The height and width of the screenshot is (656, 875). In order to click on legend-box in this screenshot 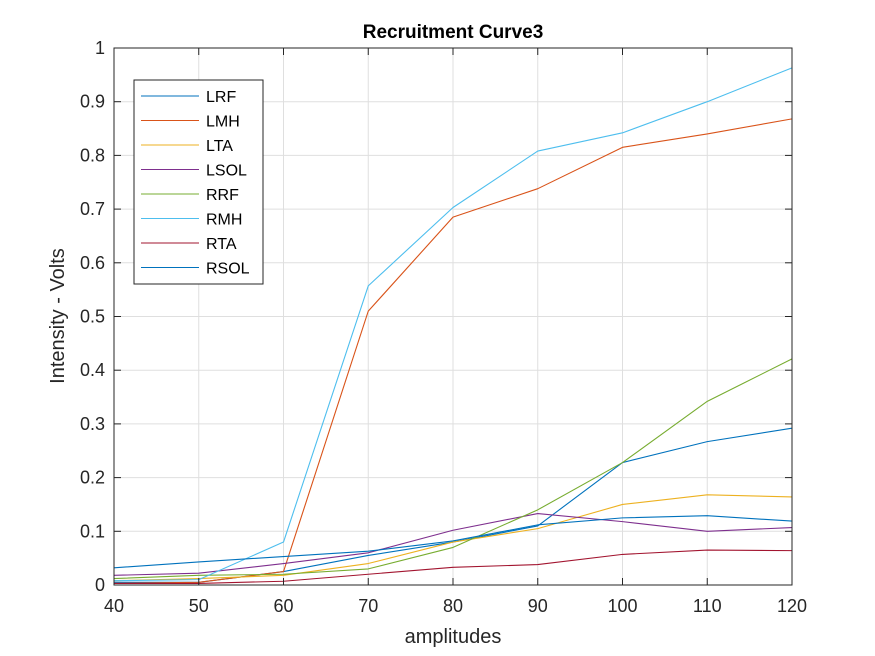, I will do `click(198, 182)`.